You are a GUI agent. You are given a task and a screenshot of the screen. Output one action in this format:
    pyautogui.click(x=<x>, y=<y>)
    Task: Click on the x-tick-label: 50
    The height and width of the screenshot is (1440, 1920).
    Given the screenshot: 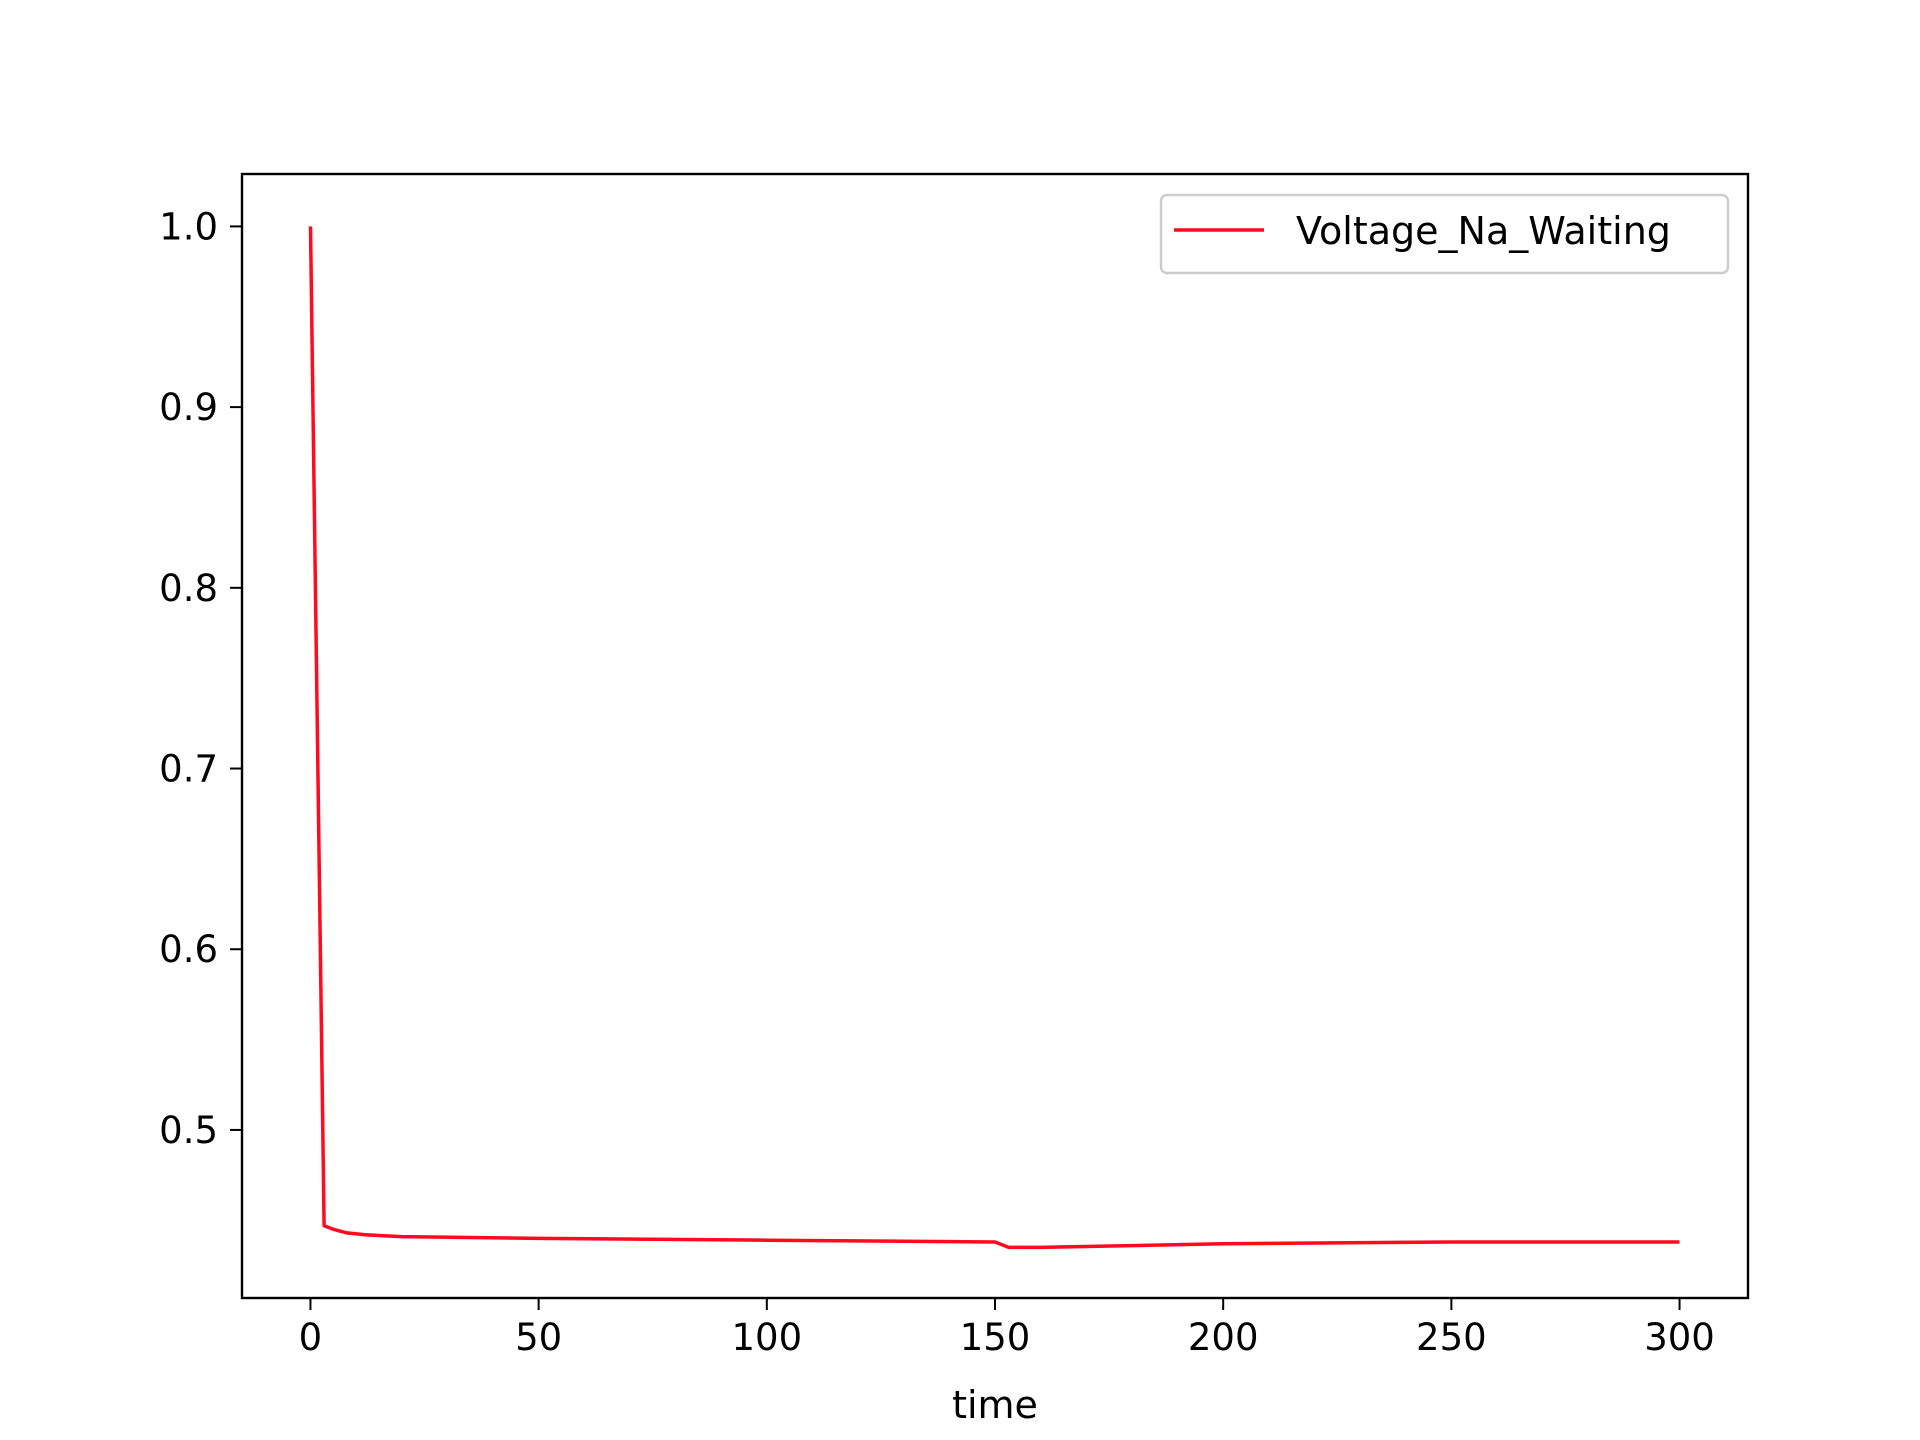 What is the action you would take?
    pyautogui.click(x=538, y=1337)
    